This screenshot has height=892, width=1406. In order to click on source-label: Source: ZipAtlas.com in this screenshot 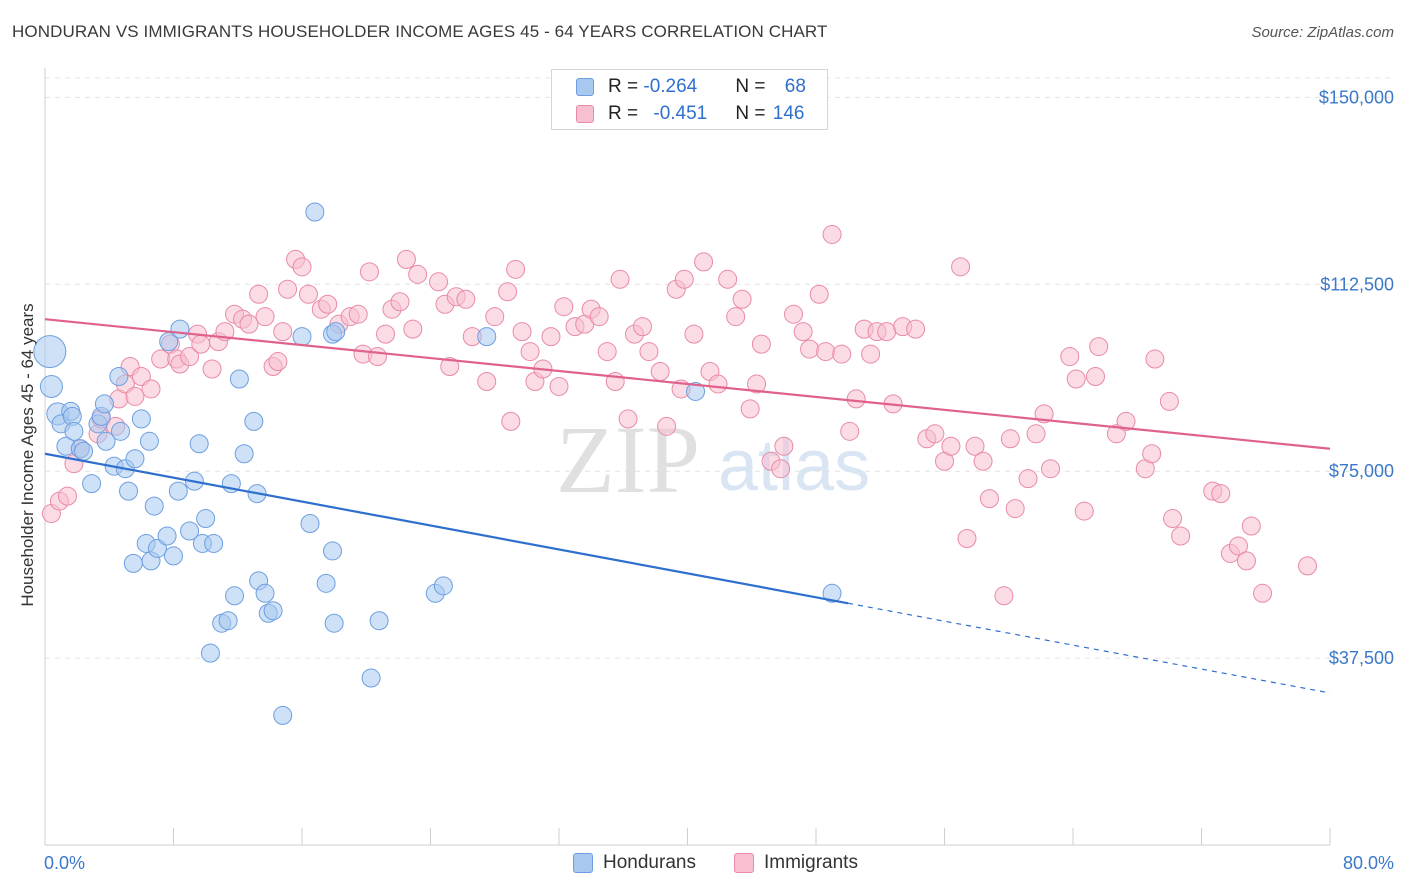, I will do `click(1322, 32)`.